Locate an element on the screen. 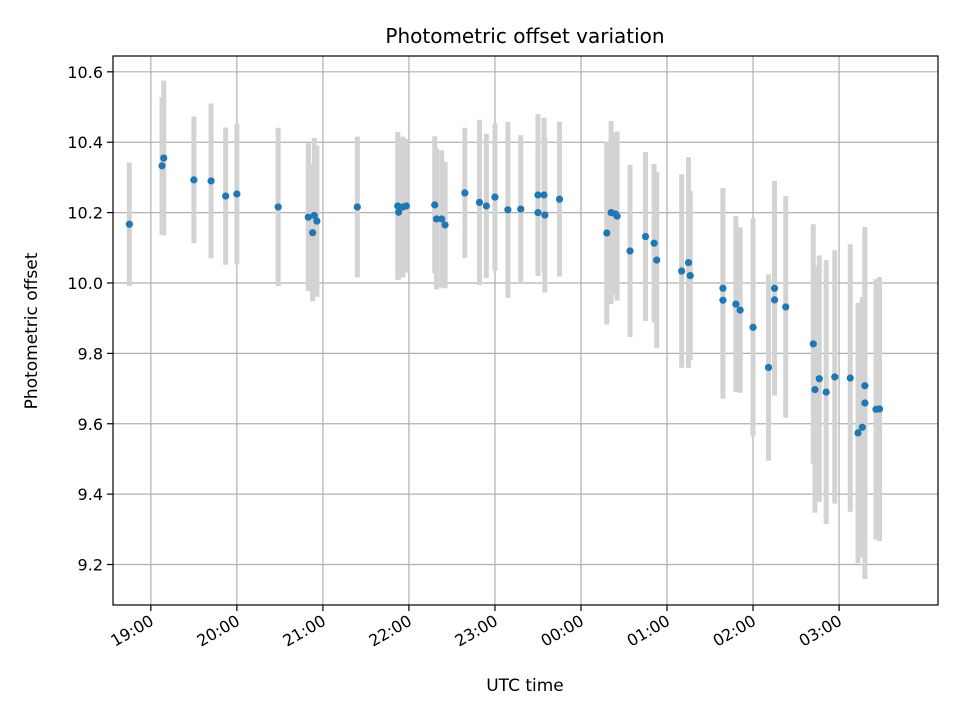 This screenshot has height=720, width=960. y-axis-label: Photometric offset is located at coordinates (32, 330).